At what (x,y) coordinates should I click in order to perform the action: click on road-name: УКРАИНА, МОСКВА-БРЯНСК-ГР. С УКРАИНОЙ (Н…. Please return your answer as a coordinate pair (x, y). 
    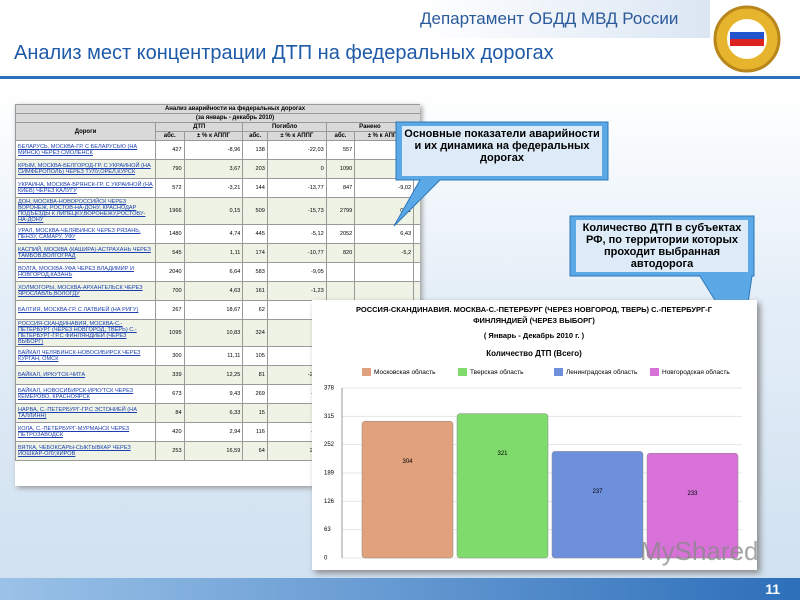
    Looking at the image, I should click on (85, 188).